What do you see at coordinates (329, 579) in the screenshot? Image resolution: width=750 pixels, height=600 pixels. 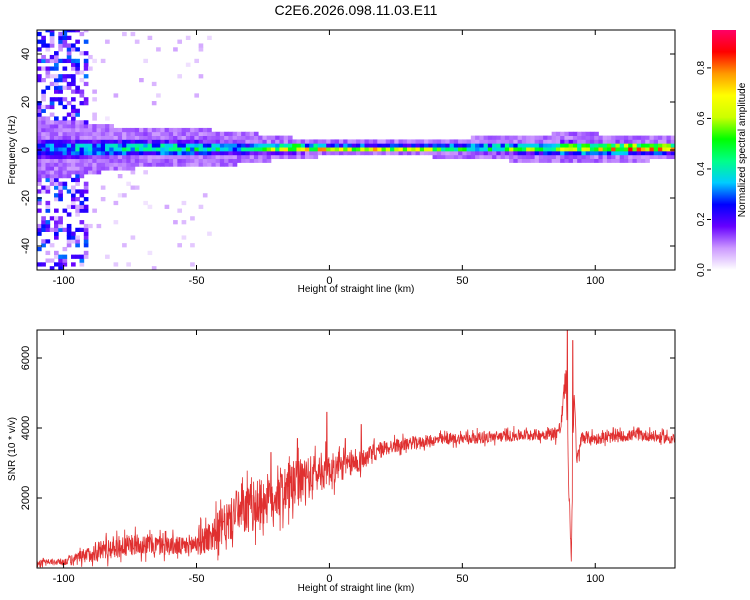 I see `x-tick-label: 0` at bounding box center [329, 579].